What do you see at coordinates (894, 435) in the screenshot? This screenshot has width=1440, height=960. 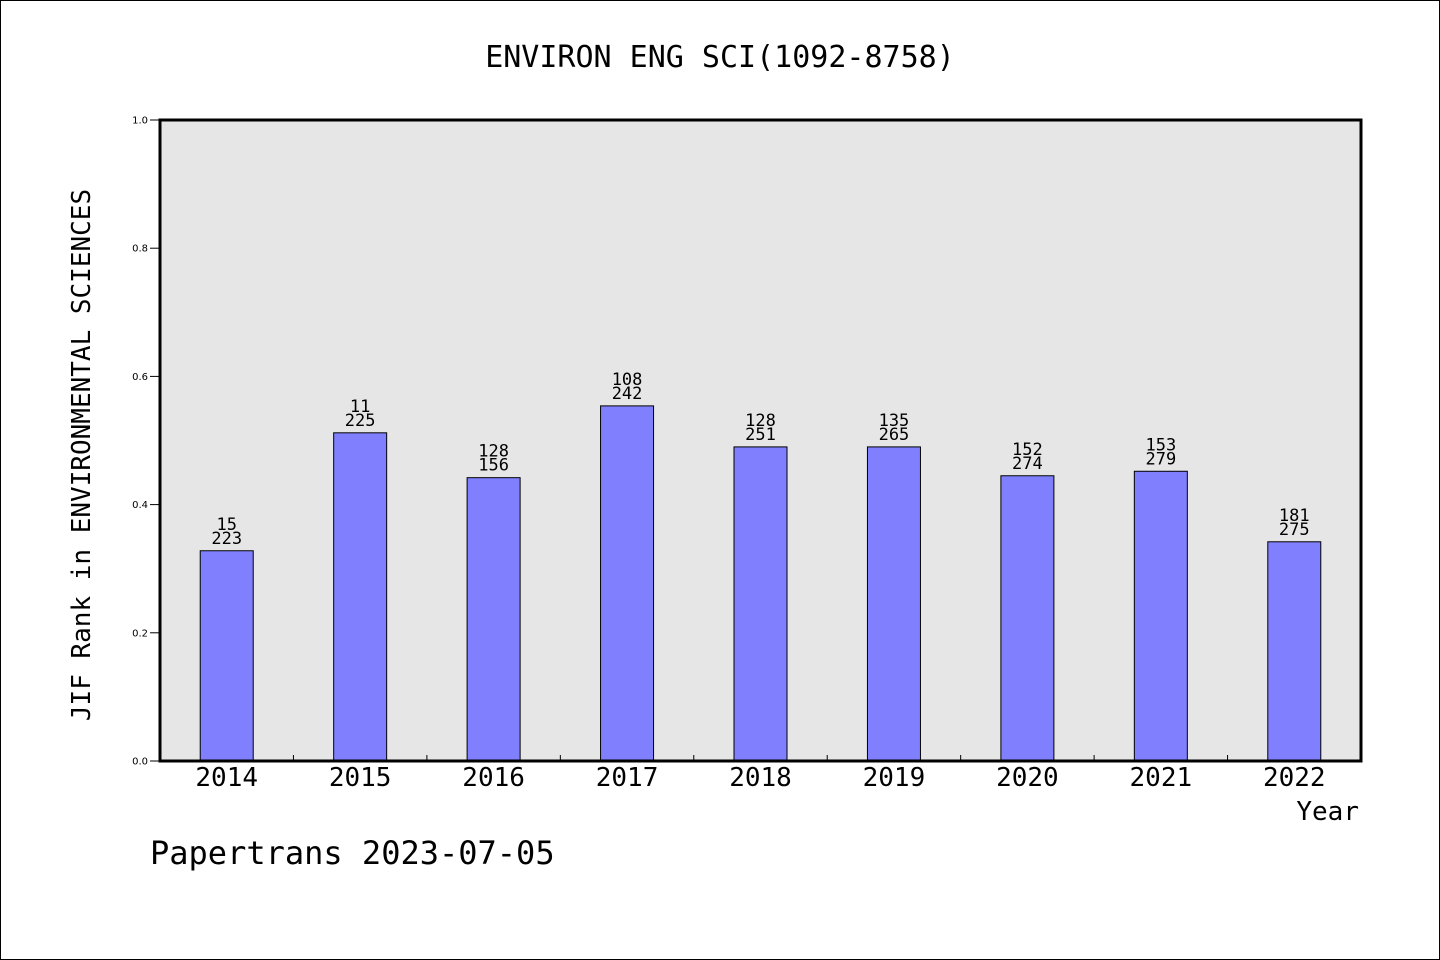 I see `bar-label-total: 265` at bounding box center [894, 435].